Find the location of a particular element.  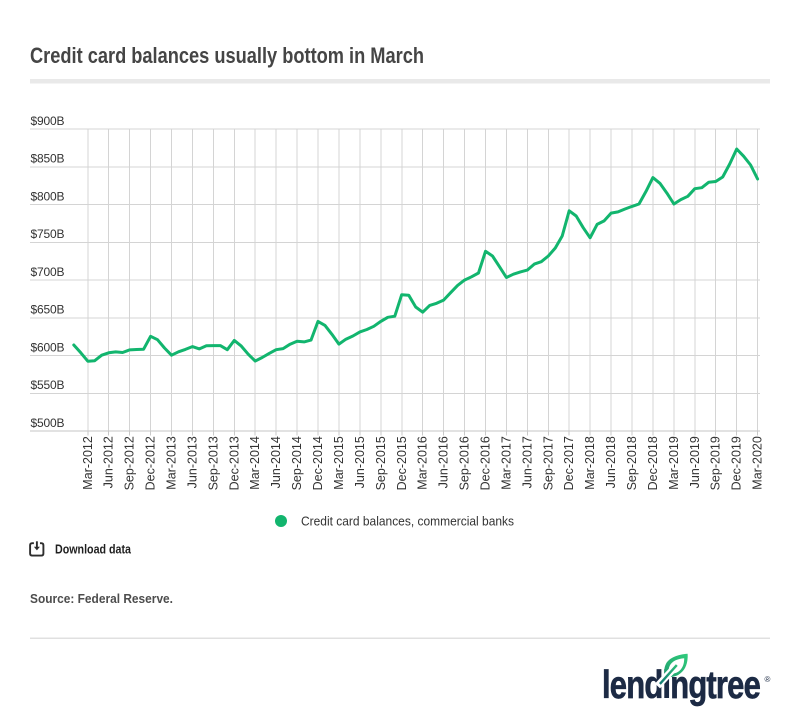

svg-text: Mar-2013 is located at coordinates (172, 463).